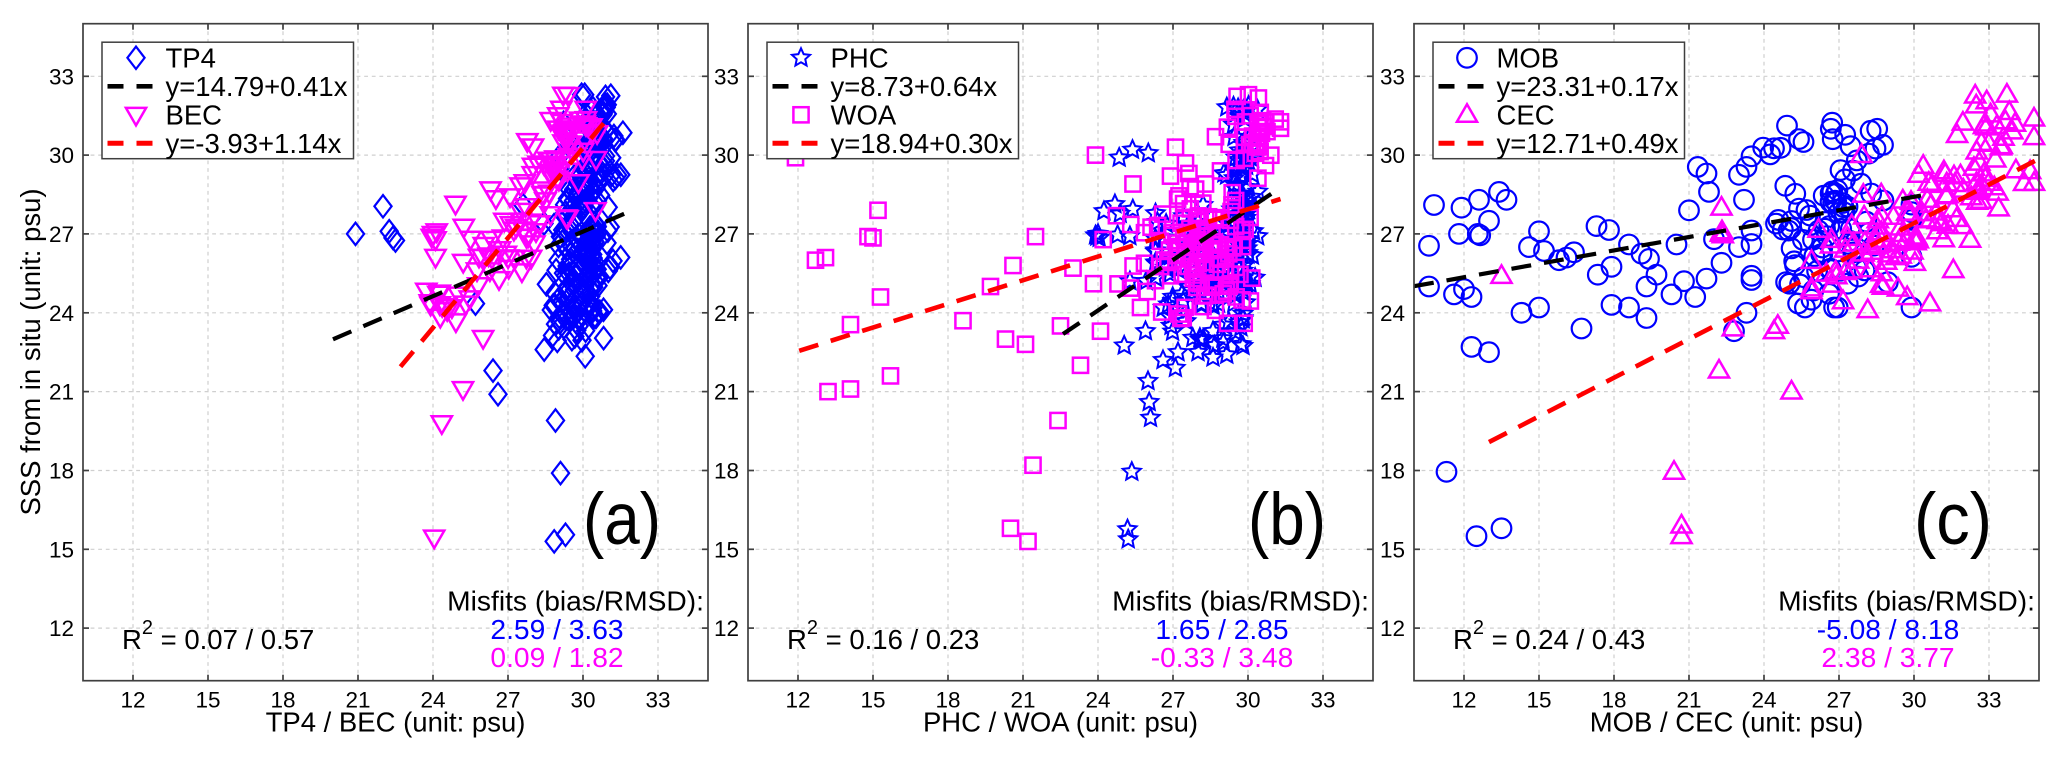 This screenshot has height=759, width=2067. I want to click on svg-text: (c), so click(1953, 519).